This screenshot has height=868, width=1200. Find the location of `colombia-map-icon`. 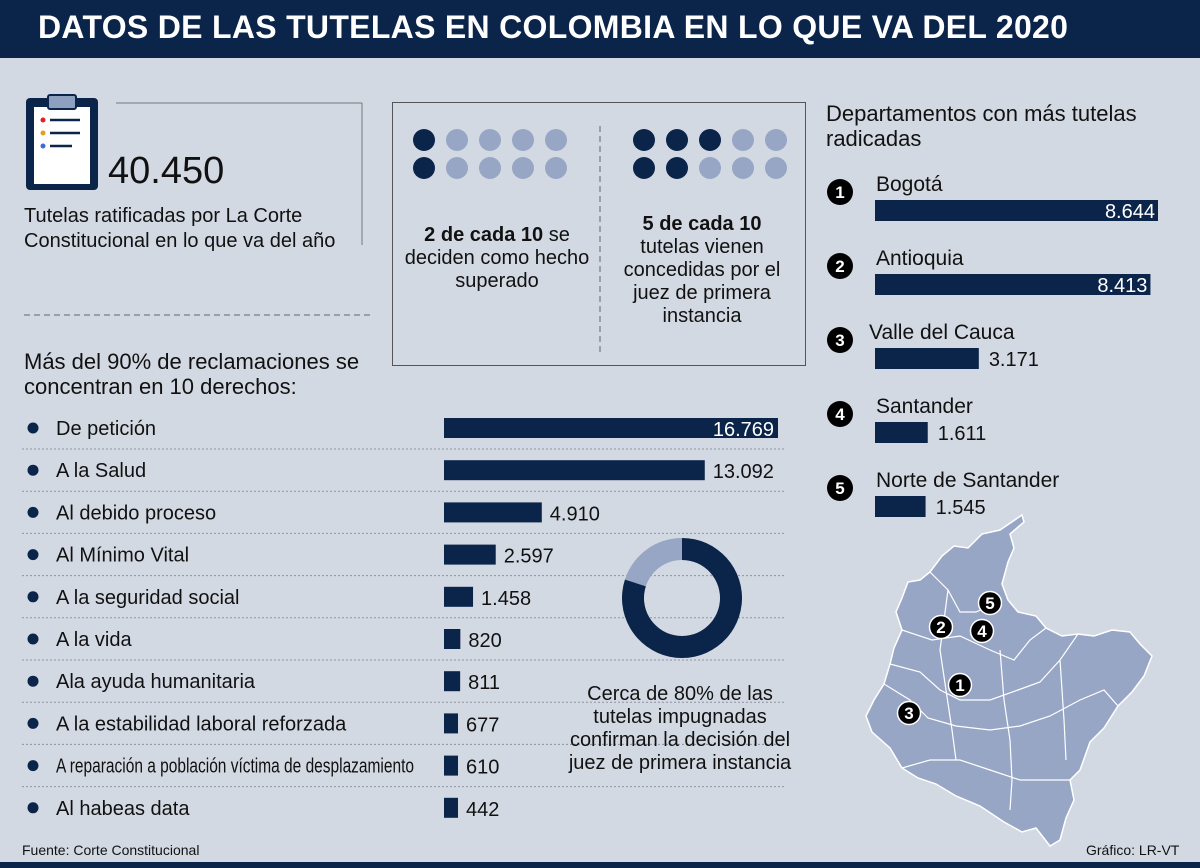

colombia-map-icon is located at coordinates (1009, 680).